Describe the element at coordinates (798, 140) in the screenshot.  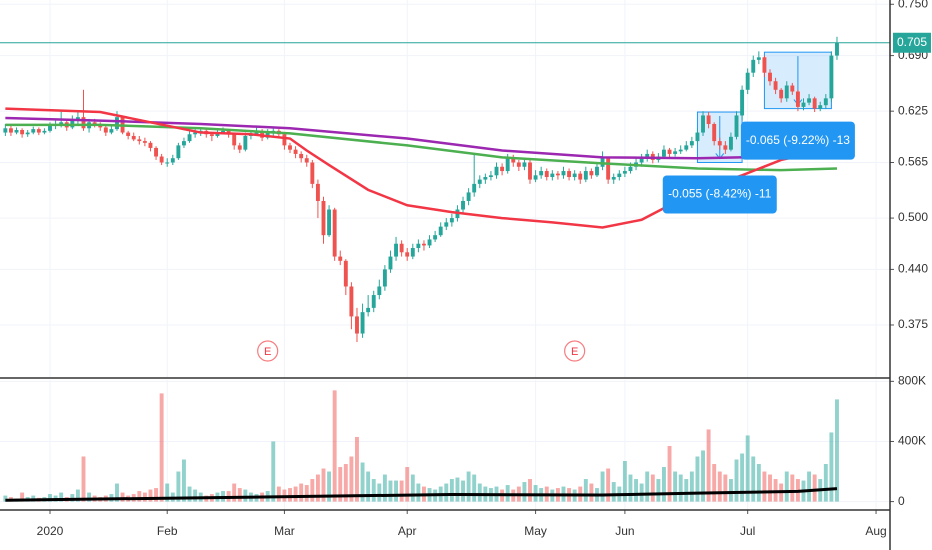
I see `measure-label: -0.065 (-9.22%) -13` at that location.